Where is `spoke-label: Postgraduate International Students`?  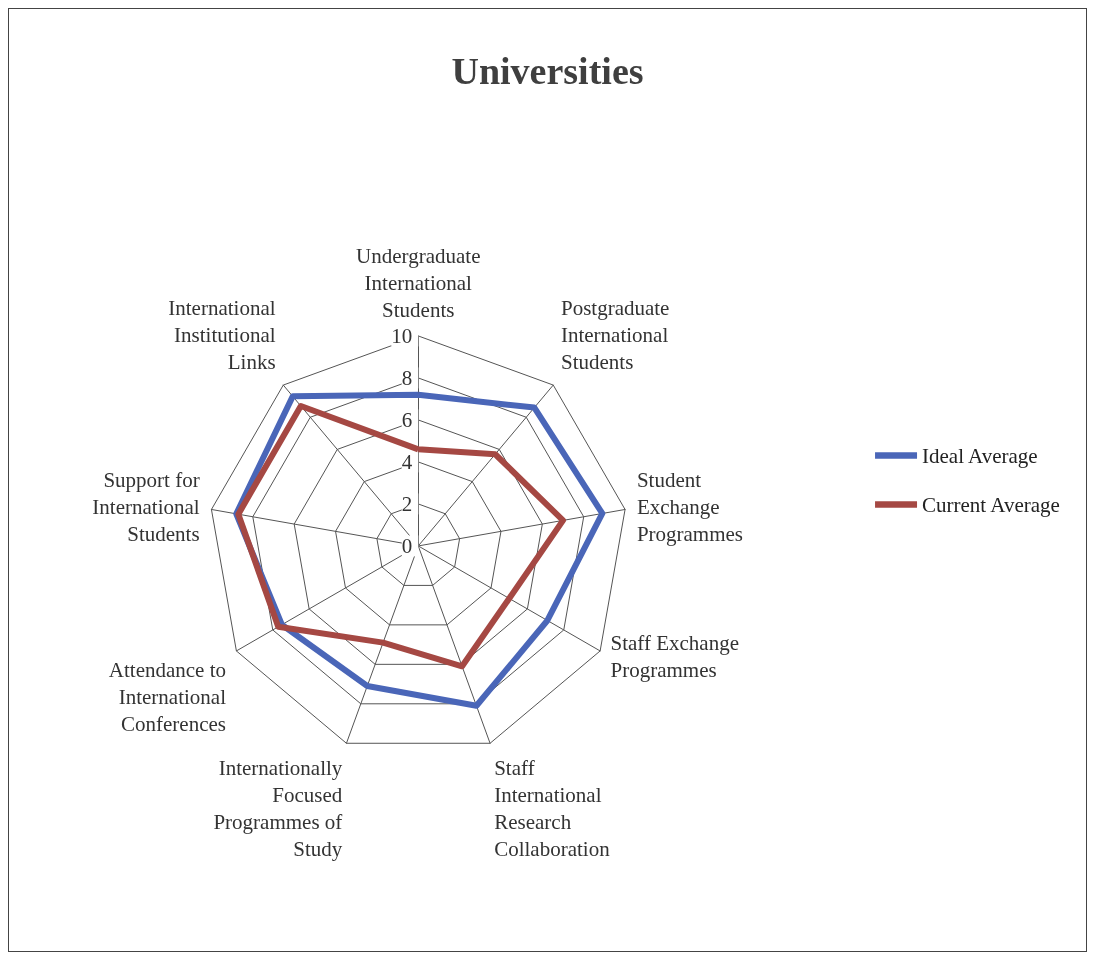
spoke-label: Postgraduate International Students is located at coordinates (615, 335).